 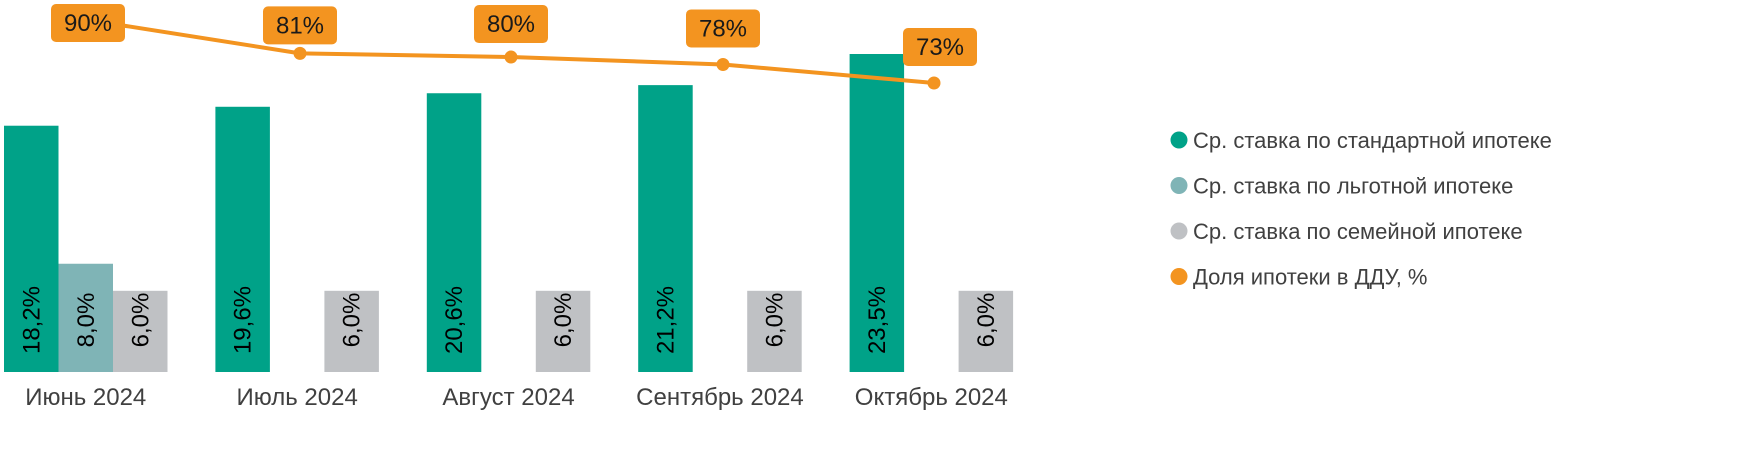 I want to click on bar-value-label-family-4: 6,0%, so click(x=774, y=320).